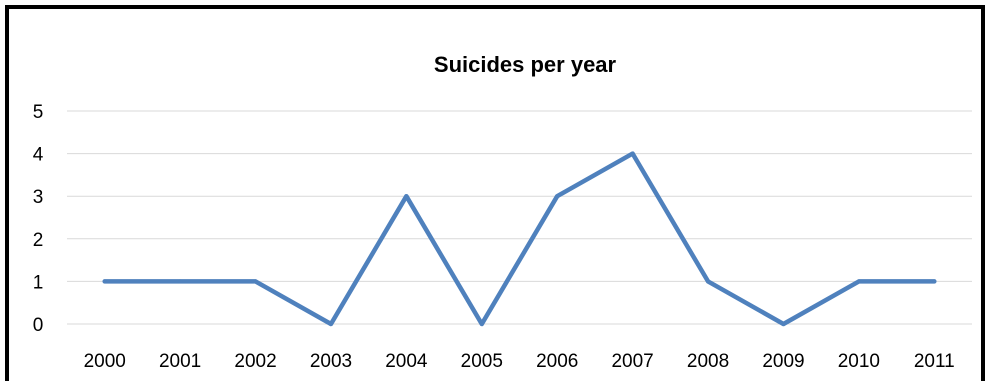 This screenshot has width=992, height=381. I want to click on x-tick-label: 2007, so click(632, 361).